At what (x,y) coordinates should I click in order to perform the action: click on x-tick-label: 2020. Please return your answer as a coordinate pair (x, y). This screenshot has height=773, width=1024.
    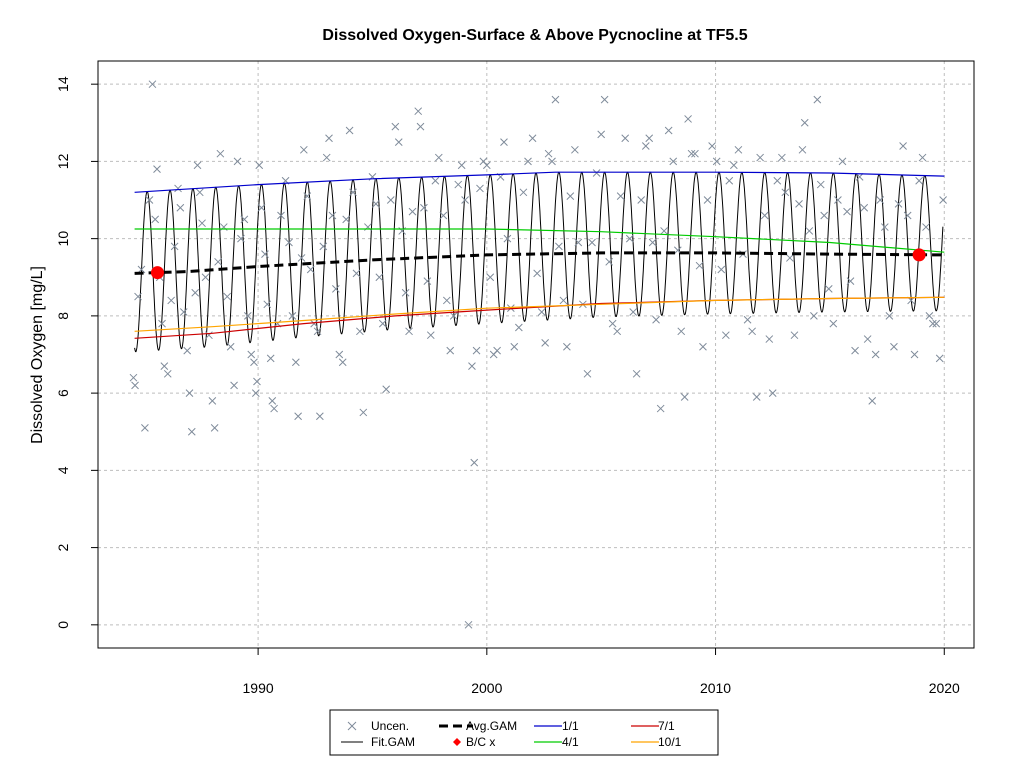
    Looking at the image, I should click on (944, 688).